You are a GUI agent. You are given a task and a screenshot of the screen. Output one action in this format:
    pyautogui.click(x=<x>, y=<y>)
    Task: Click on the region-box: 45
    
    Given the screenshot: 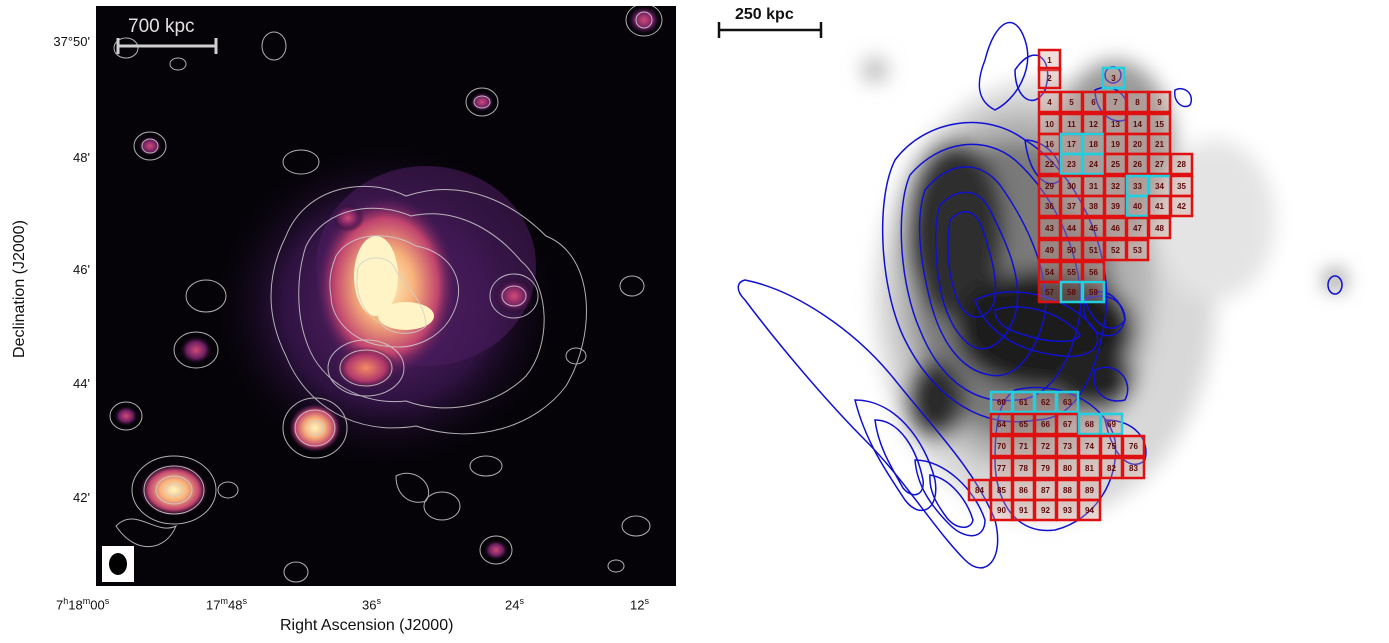 What is the action you would take?
    pyautogui.click(x=1093, y=228)
    